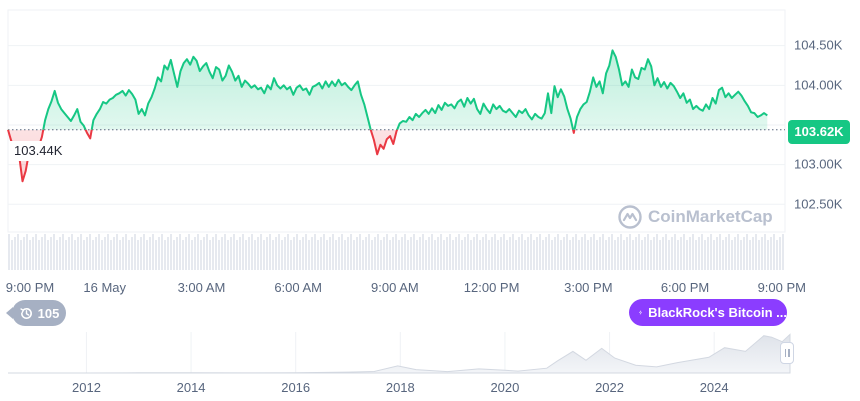 The image size is (860, 401). What do you see at coordinates (504, 387) in the screenshot?
I see `history-tick-label: 2020` at bounding box center [504, 387].